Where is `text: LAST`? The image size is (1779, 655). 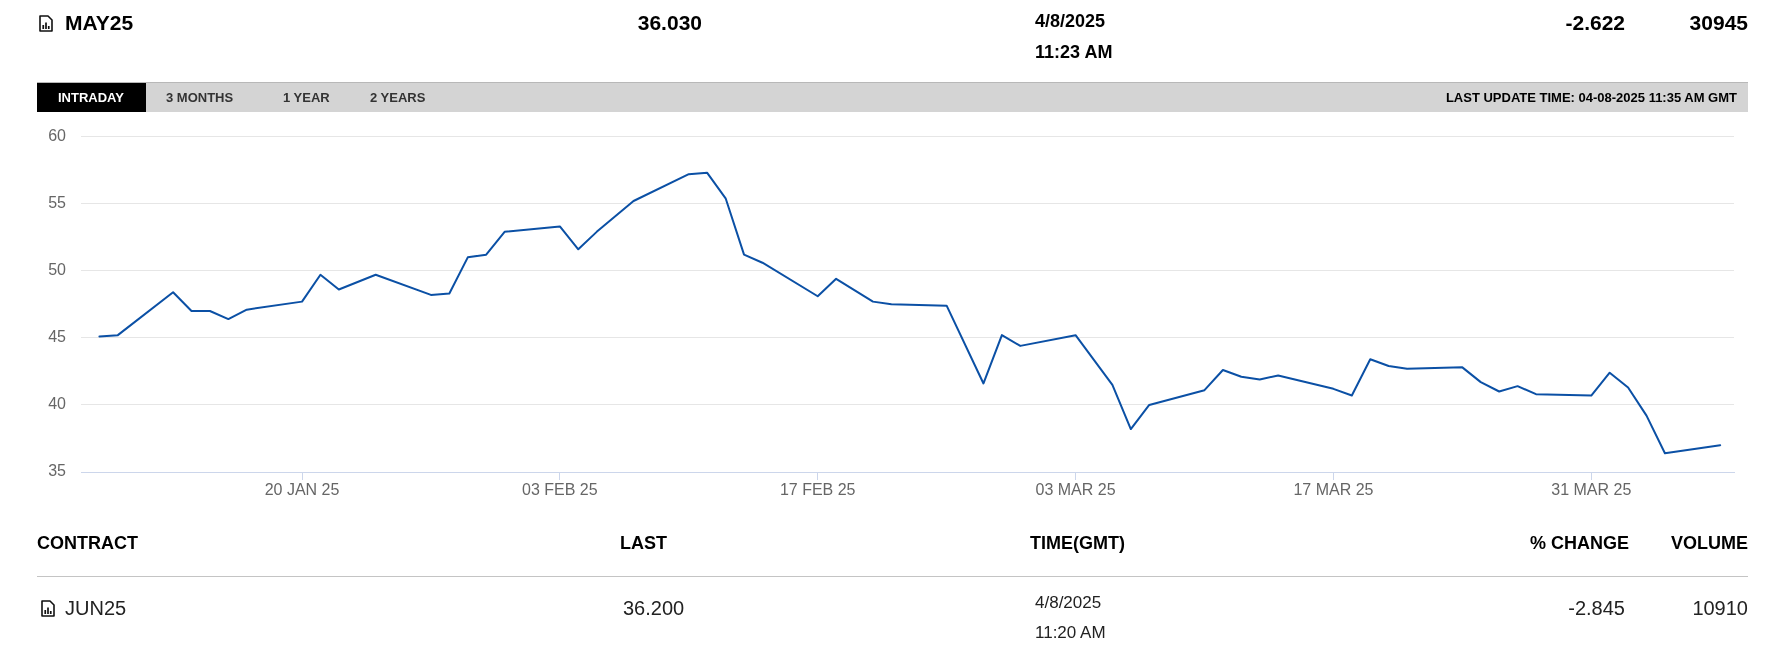 text: LAST is located at coordinates (643, 543).